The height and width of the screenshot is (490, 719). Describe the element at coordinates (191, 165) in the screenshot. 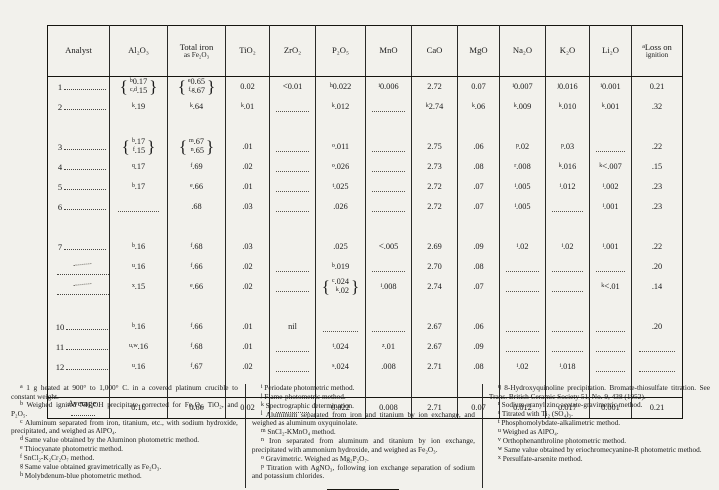

I see `footnote-marker: f` at that location.